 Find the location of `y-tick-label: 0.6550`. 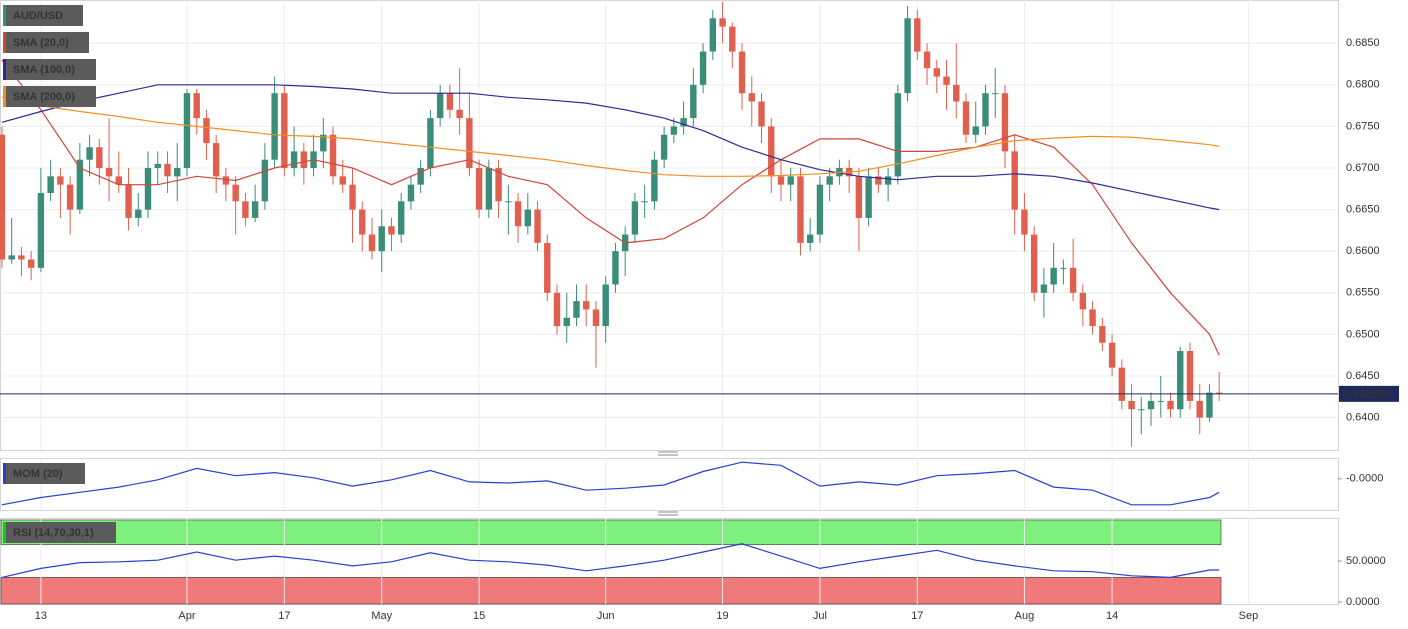

y-tick-label: 0.6550 is located at coordinates (1363, 293).